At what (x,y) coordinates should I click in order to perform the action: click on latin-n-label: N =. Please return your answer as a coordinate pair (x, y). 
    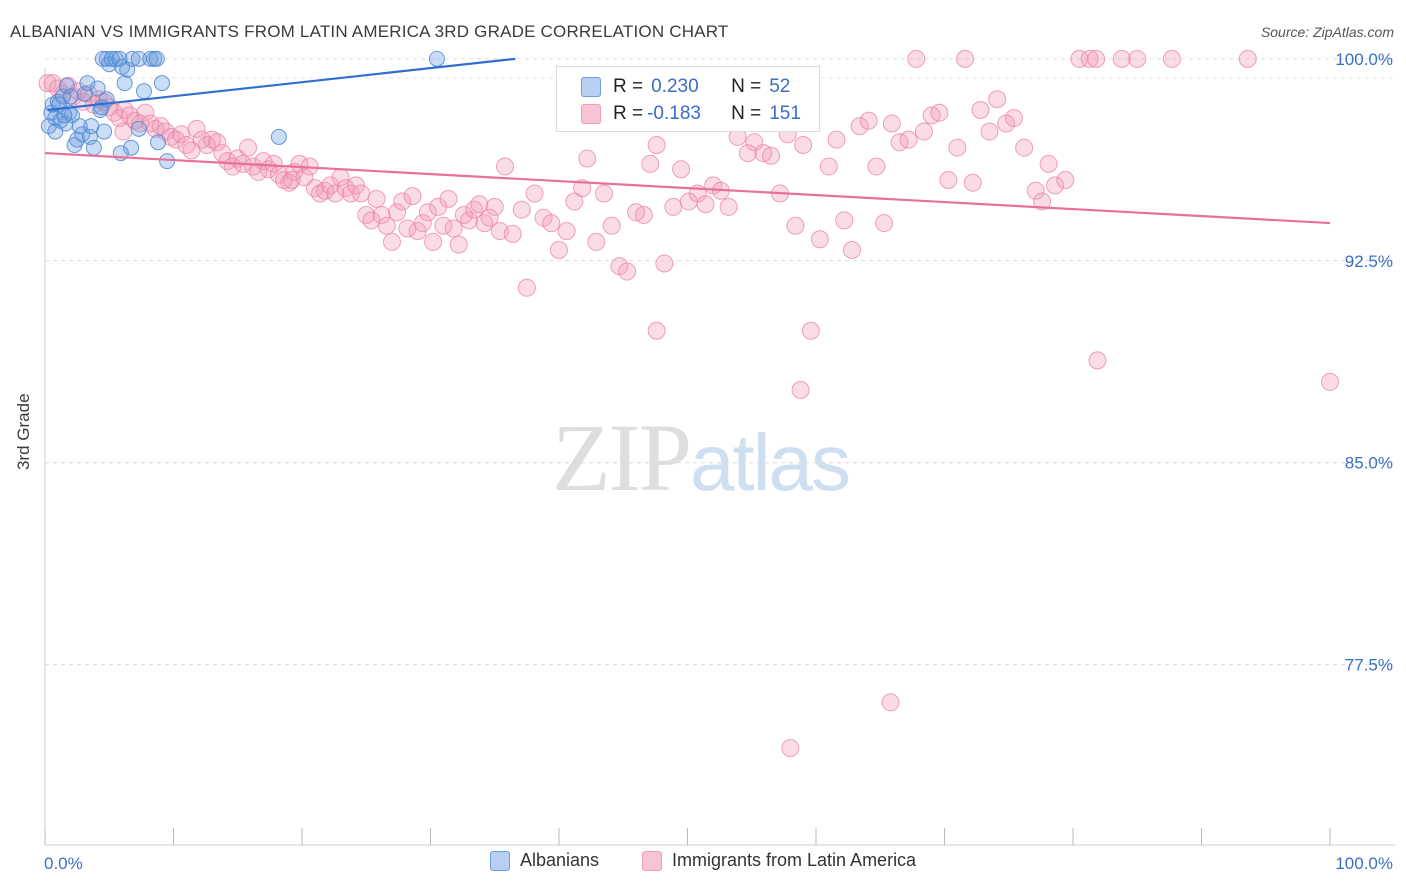
    Looking at the image, I should click on (746, 113).